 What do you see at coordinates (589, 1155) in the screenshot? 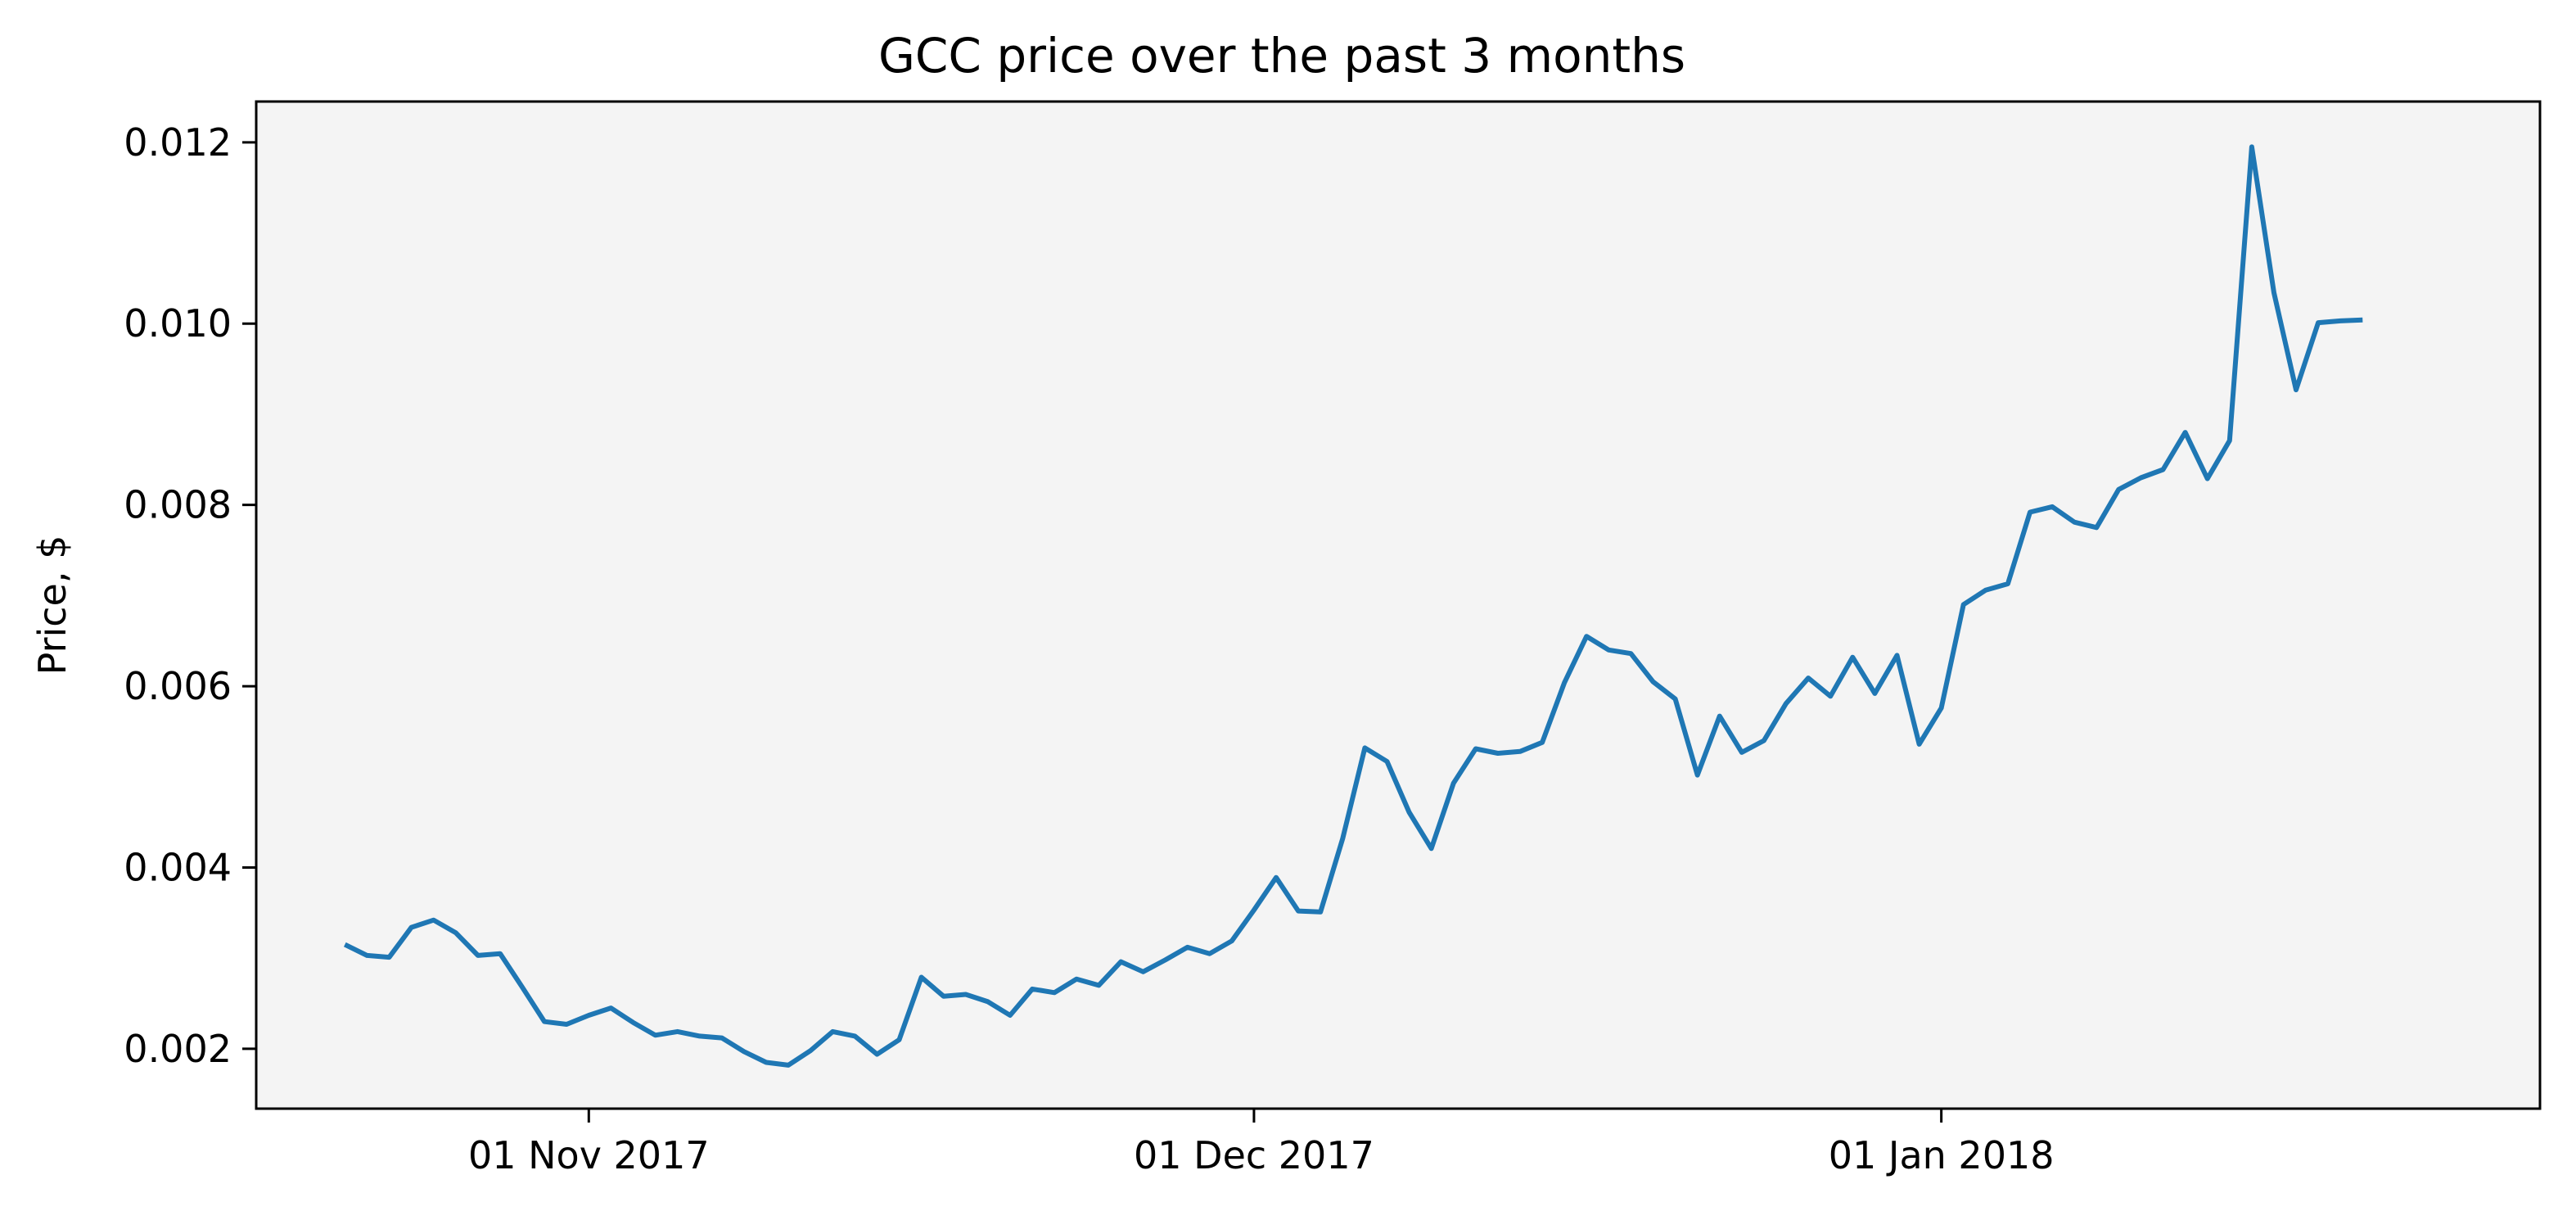
I see `x-tick-label: 01 Nov 2017` at bounding box center [589, 1155].